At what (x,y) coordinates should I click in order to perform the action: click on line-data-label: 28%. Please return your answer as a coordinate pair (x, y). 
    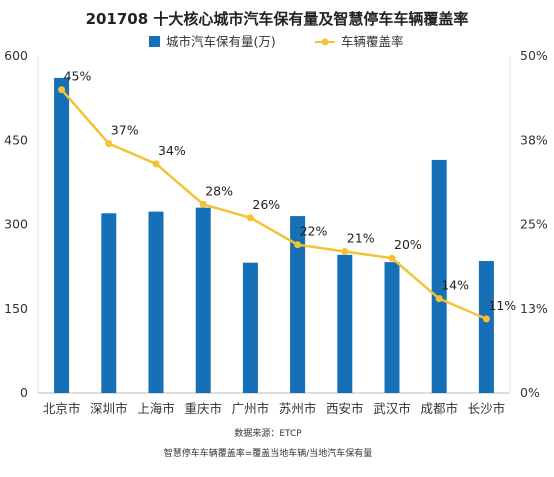
    Looking at the image, I should click on (219, 190).